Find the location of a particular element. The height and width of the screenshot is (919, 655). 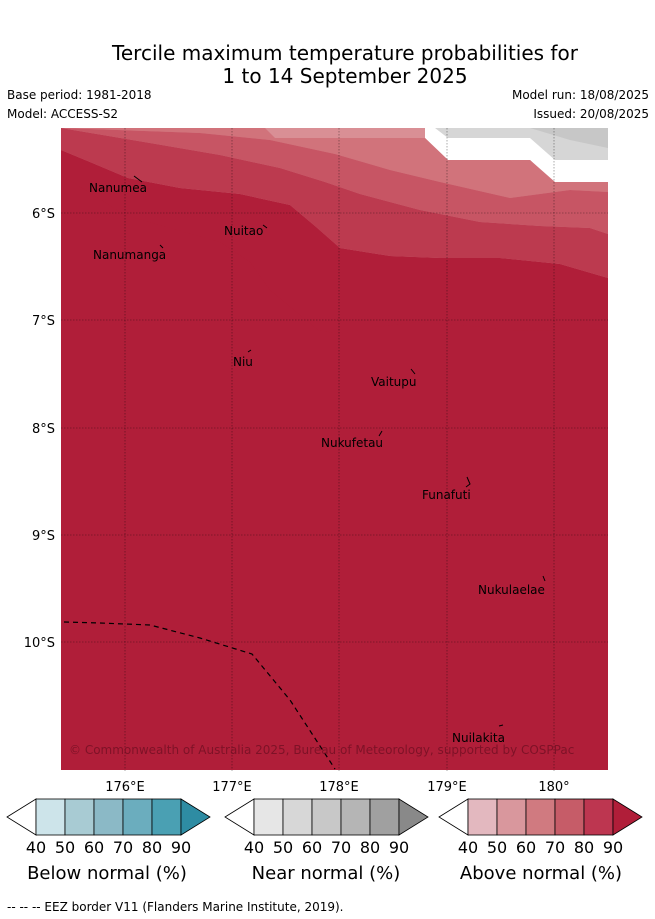

colorbar-near-tick-label: 80 is located at coordinates (370, 847).